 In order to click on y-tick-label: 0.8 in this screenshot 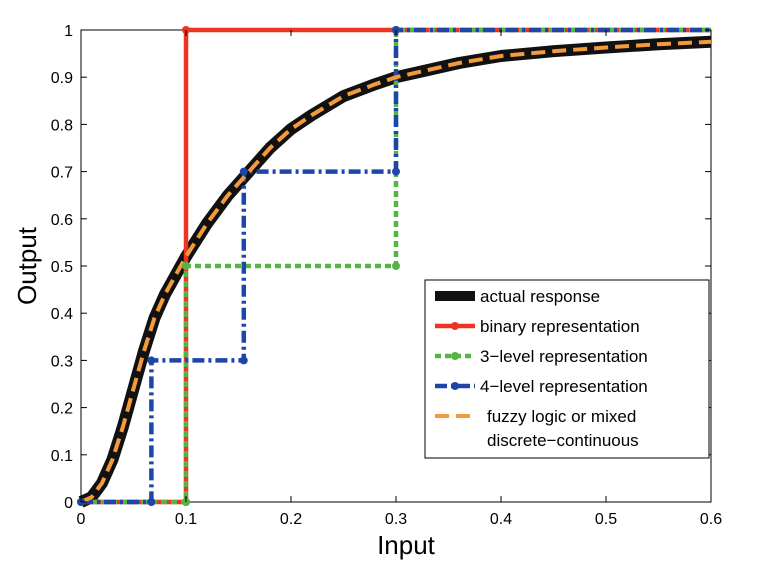, I will do `click(62, 125)`.